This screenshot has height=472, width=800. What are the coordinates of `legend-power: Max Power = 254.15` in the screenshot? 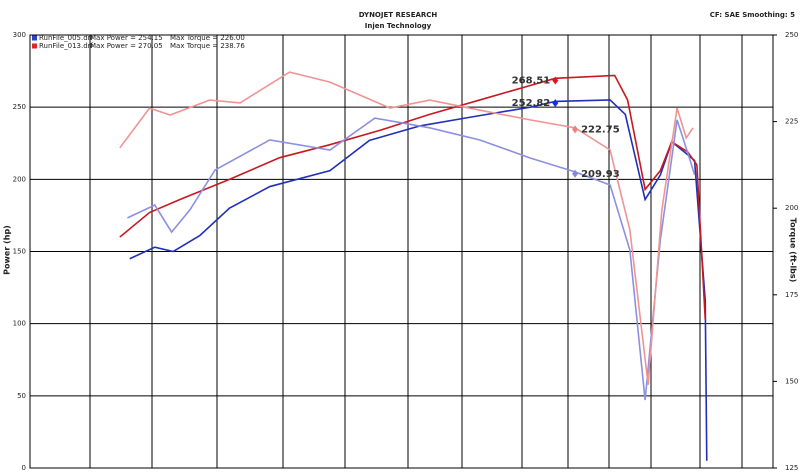 It's located at (126, 38).